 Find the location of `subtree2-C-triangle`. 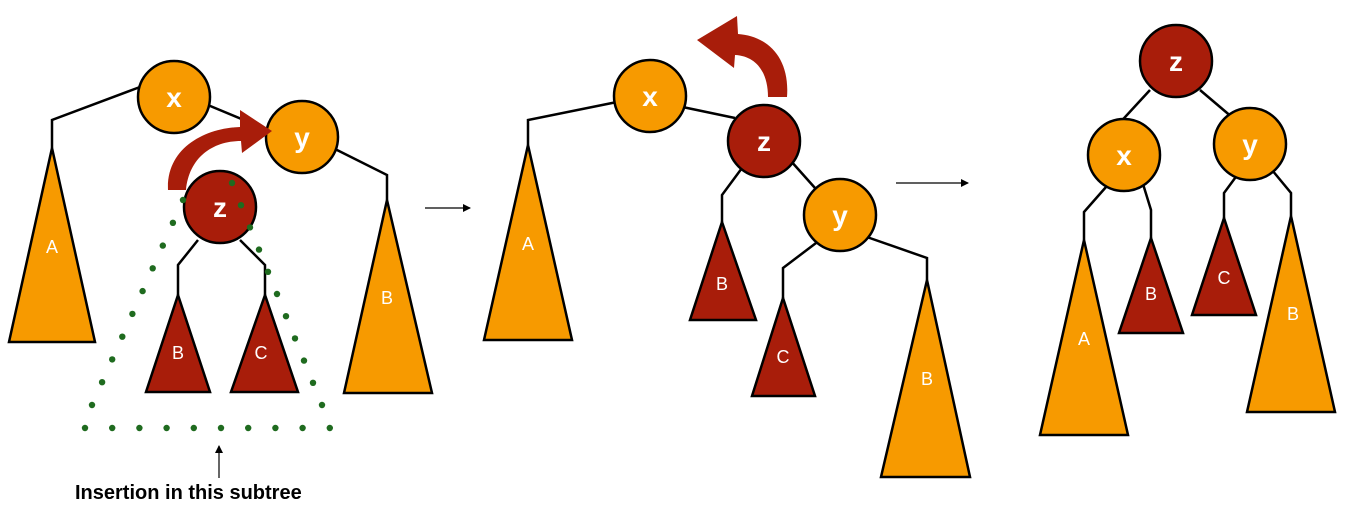

subtree2-C-triangle is located at coordinates (783, 345).